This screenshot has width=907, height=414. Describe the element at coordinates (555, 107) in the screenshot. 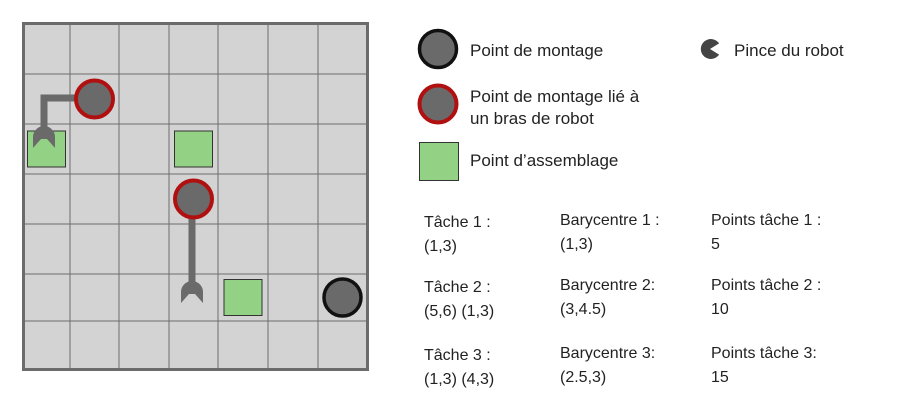

I see `legend-mount-linked-label: Point de montage lié à un bras de robot` at that location.